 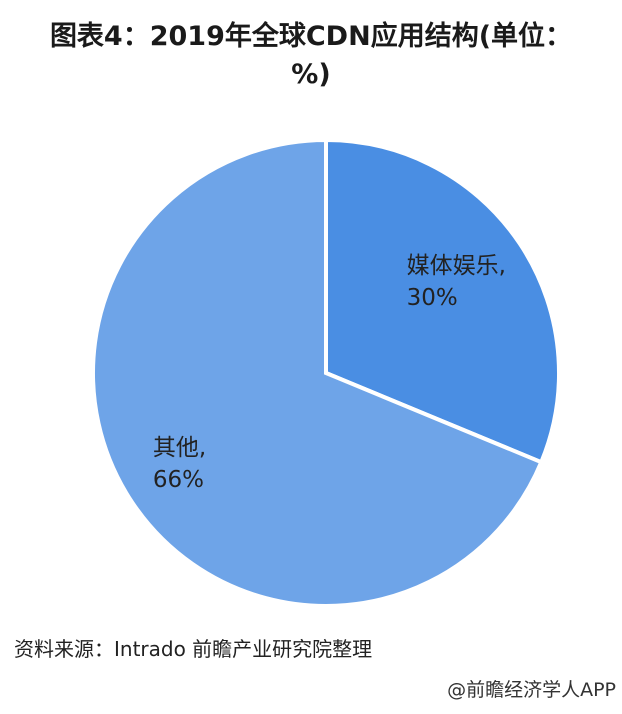 What do you see at coordinates (456, 282) in the screenshot?
I see `slice-label: 媒体娱乐, 30%` at bounding box center [456, 282].